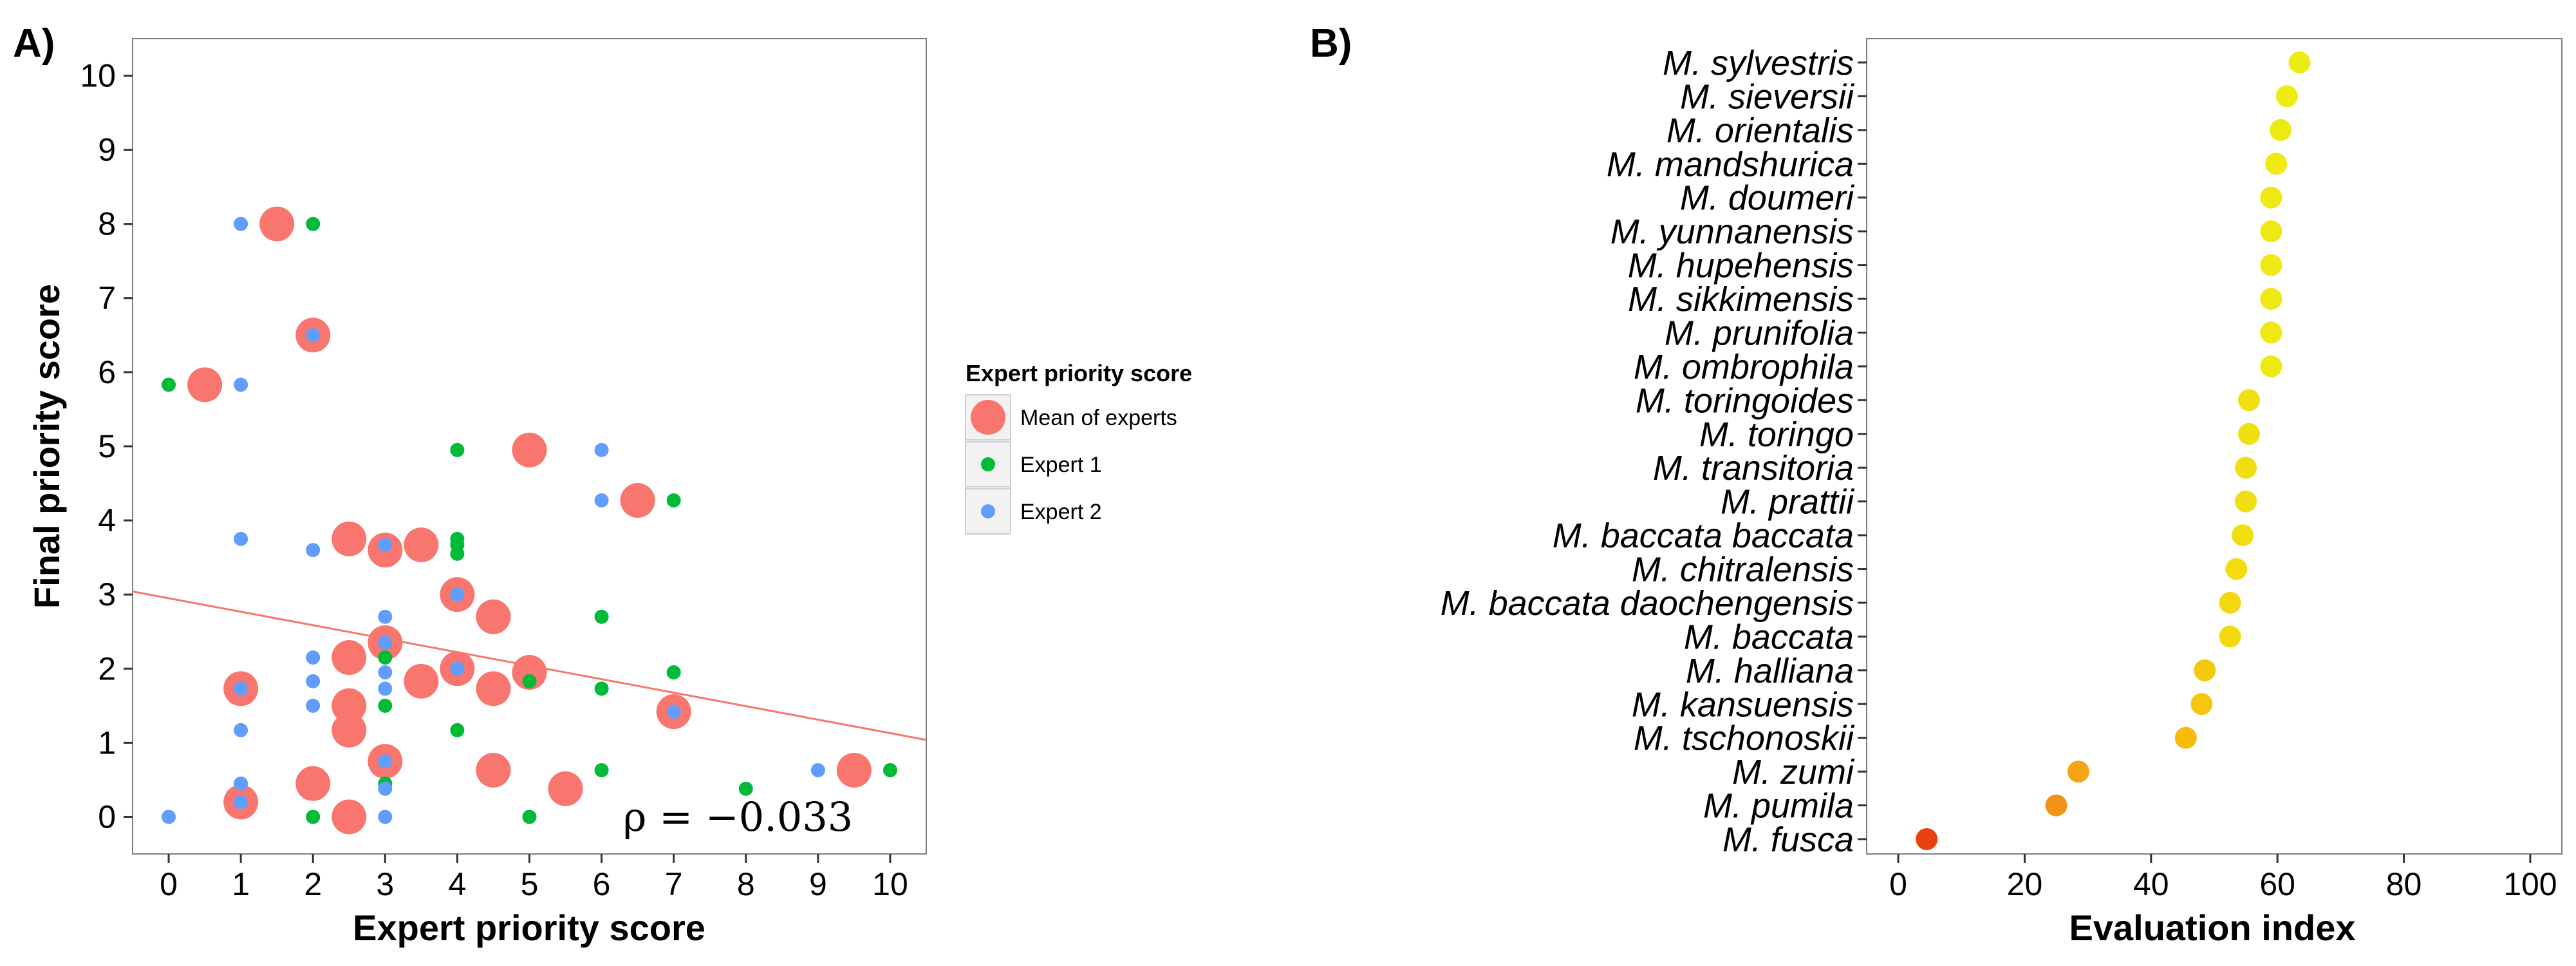 The height and width of the screenshot is (966, 2576). Describe the element at coordinates (2223, 878) in the screenshot. I see `panel-b-x-axis: 0 20 40 60 80 100` at that location.